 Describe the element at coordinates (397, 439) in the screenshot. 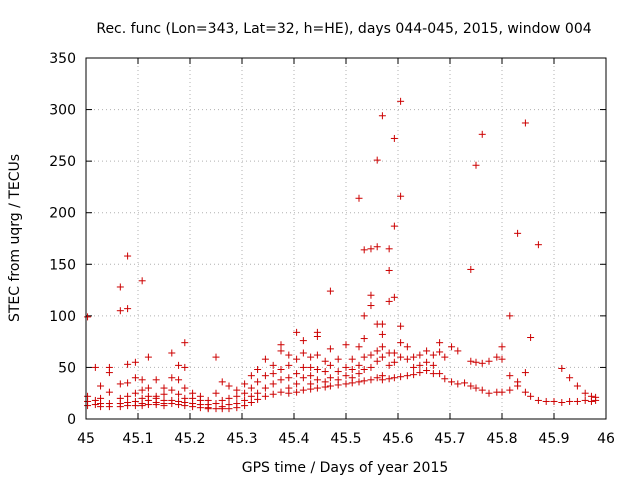

I see `x-tick-label: 45.6` at that location.